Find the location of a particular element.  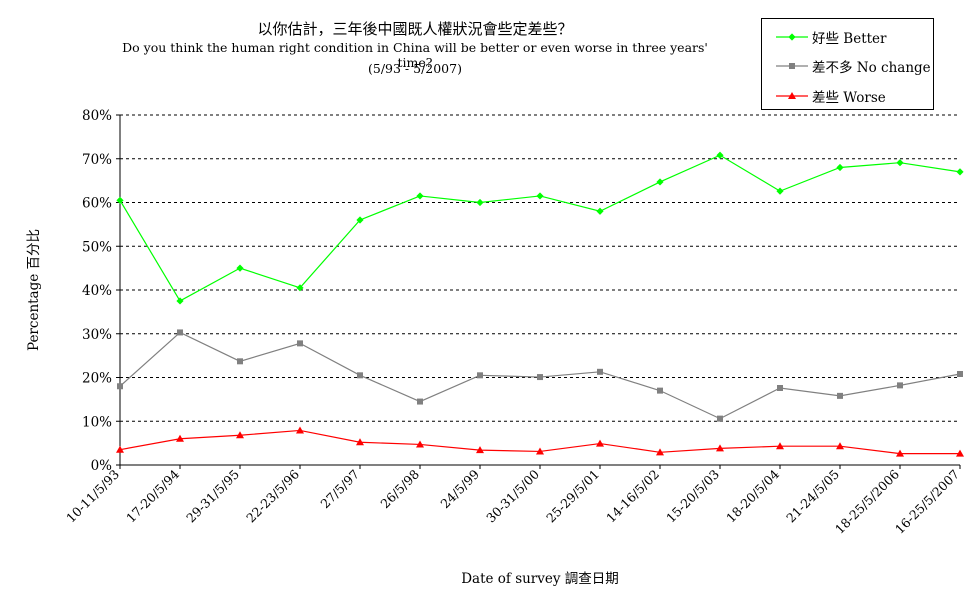

legend-marker-worse is located at coordinates (792, 95).